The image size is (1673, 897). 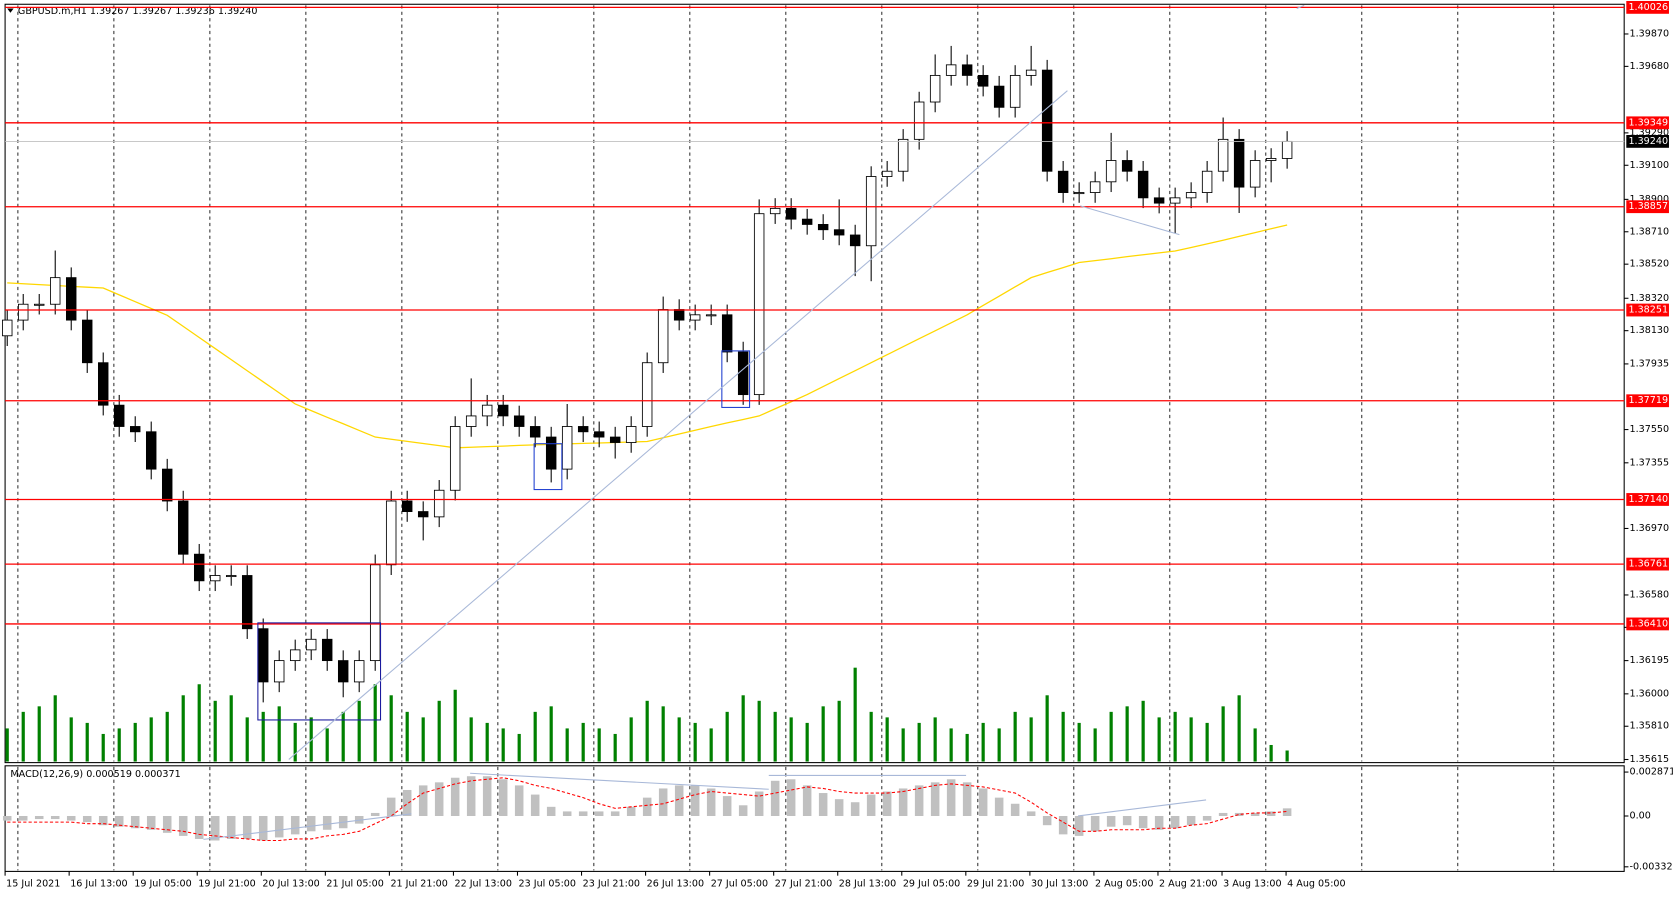 What do you see at coordinates (1648, 623) in the screenshot?
I see `level-label: 1.36410` at bounding box center [1648, 623].